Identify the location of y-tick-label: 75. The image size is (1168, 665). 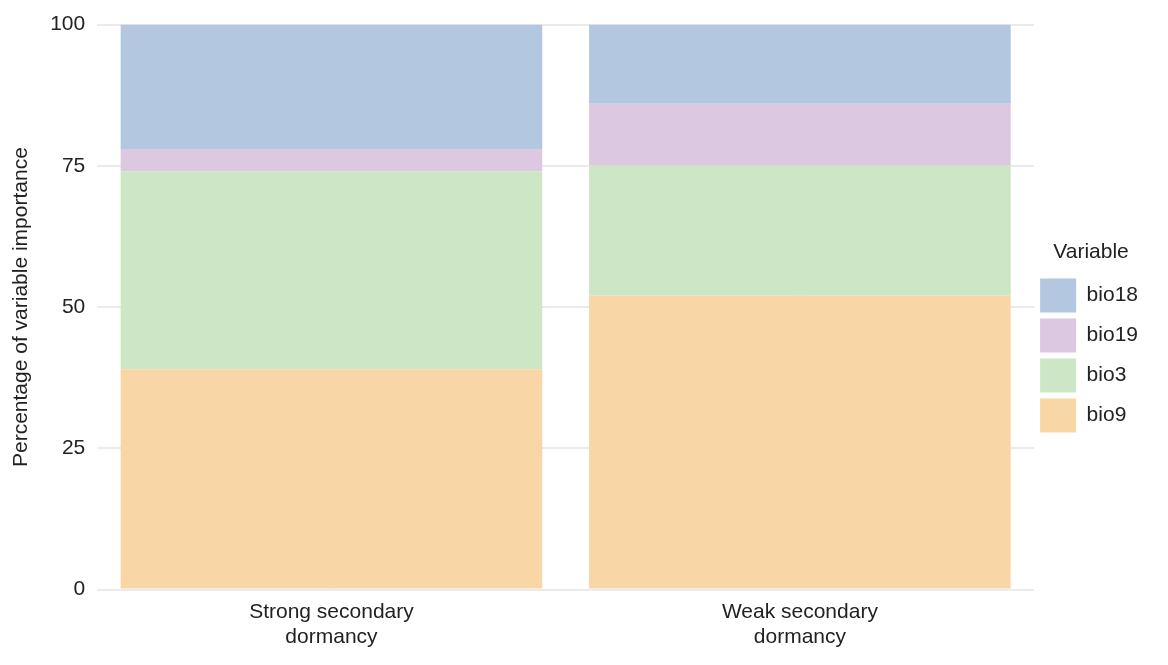
(73, 164).